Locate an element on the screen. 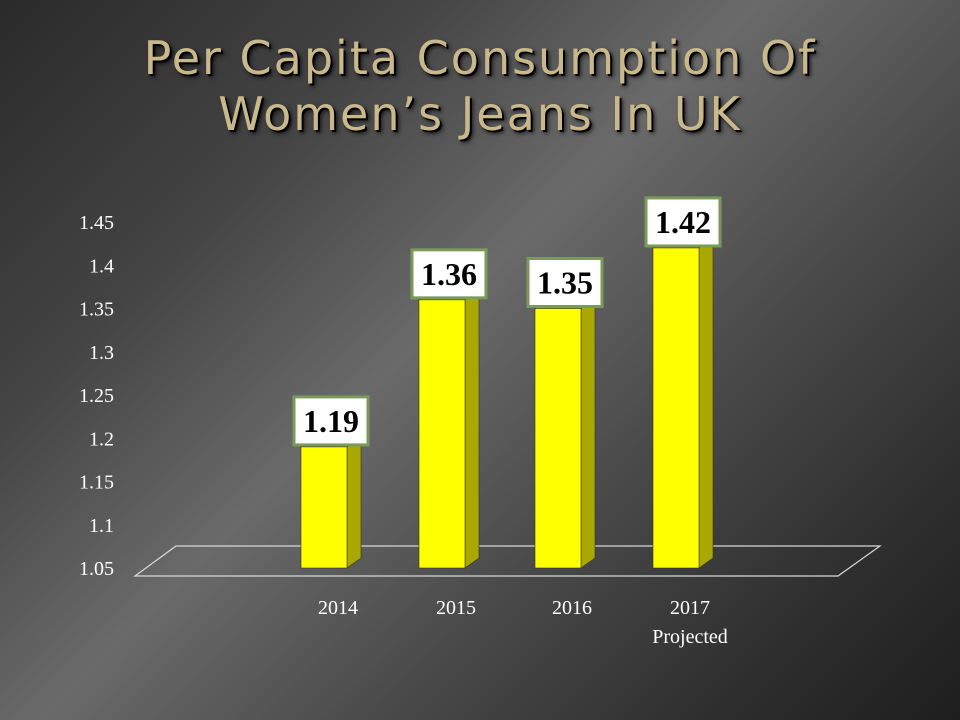  y-tick-label: 1.2 is located at coordinates (101, 439).